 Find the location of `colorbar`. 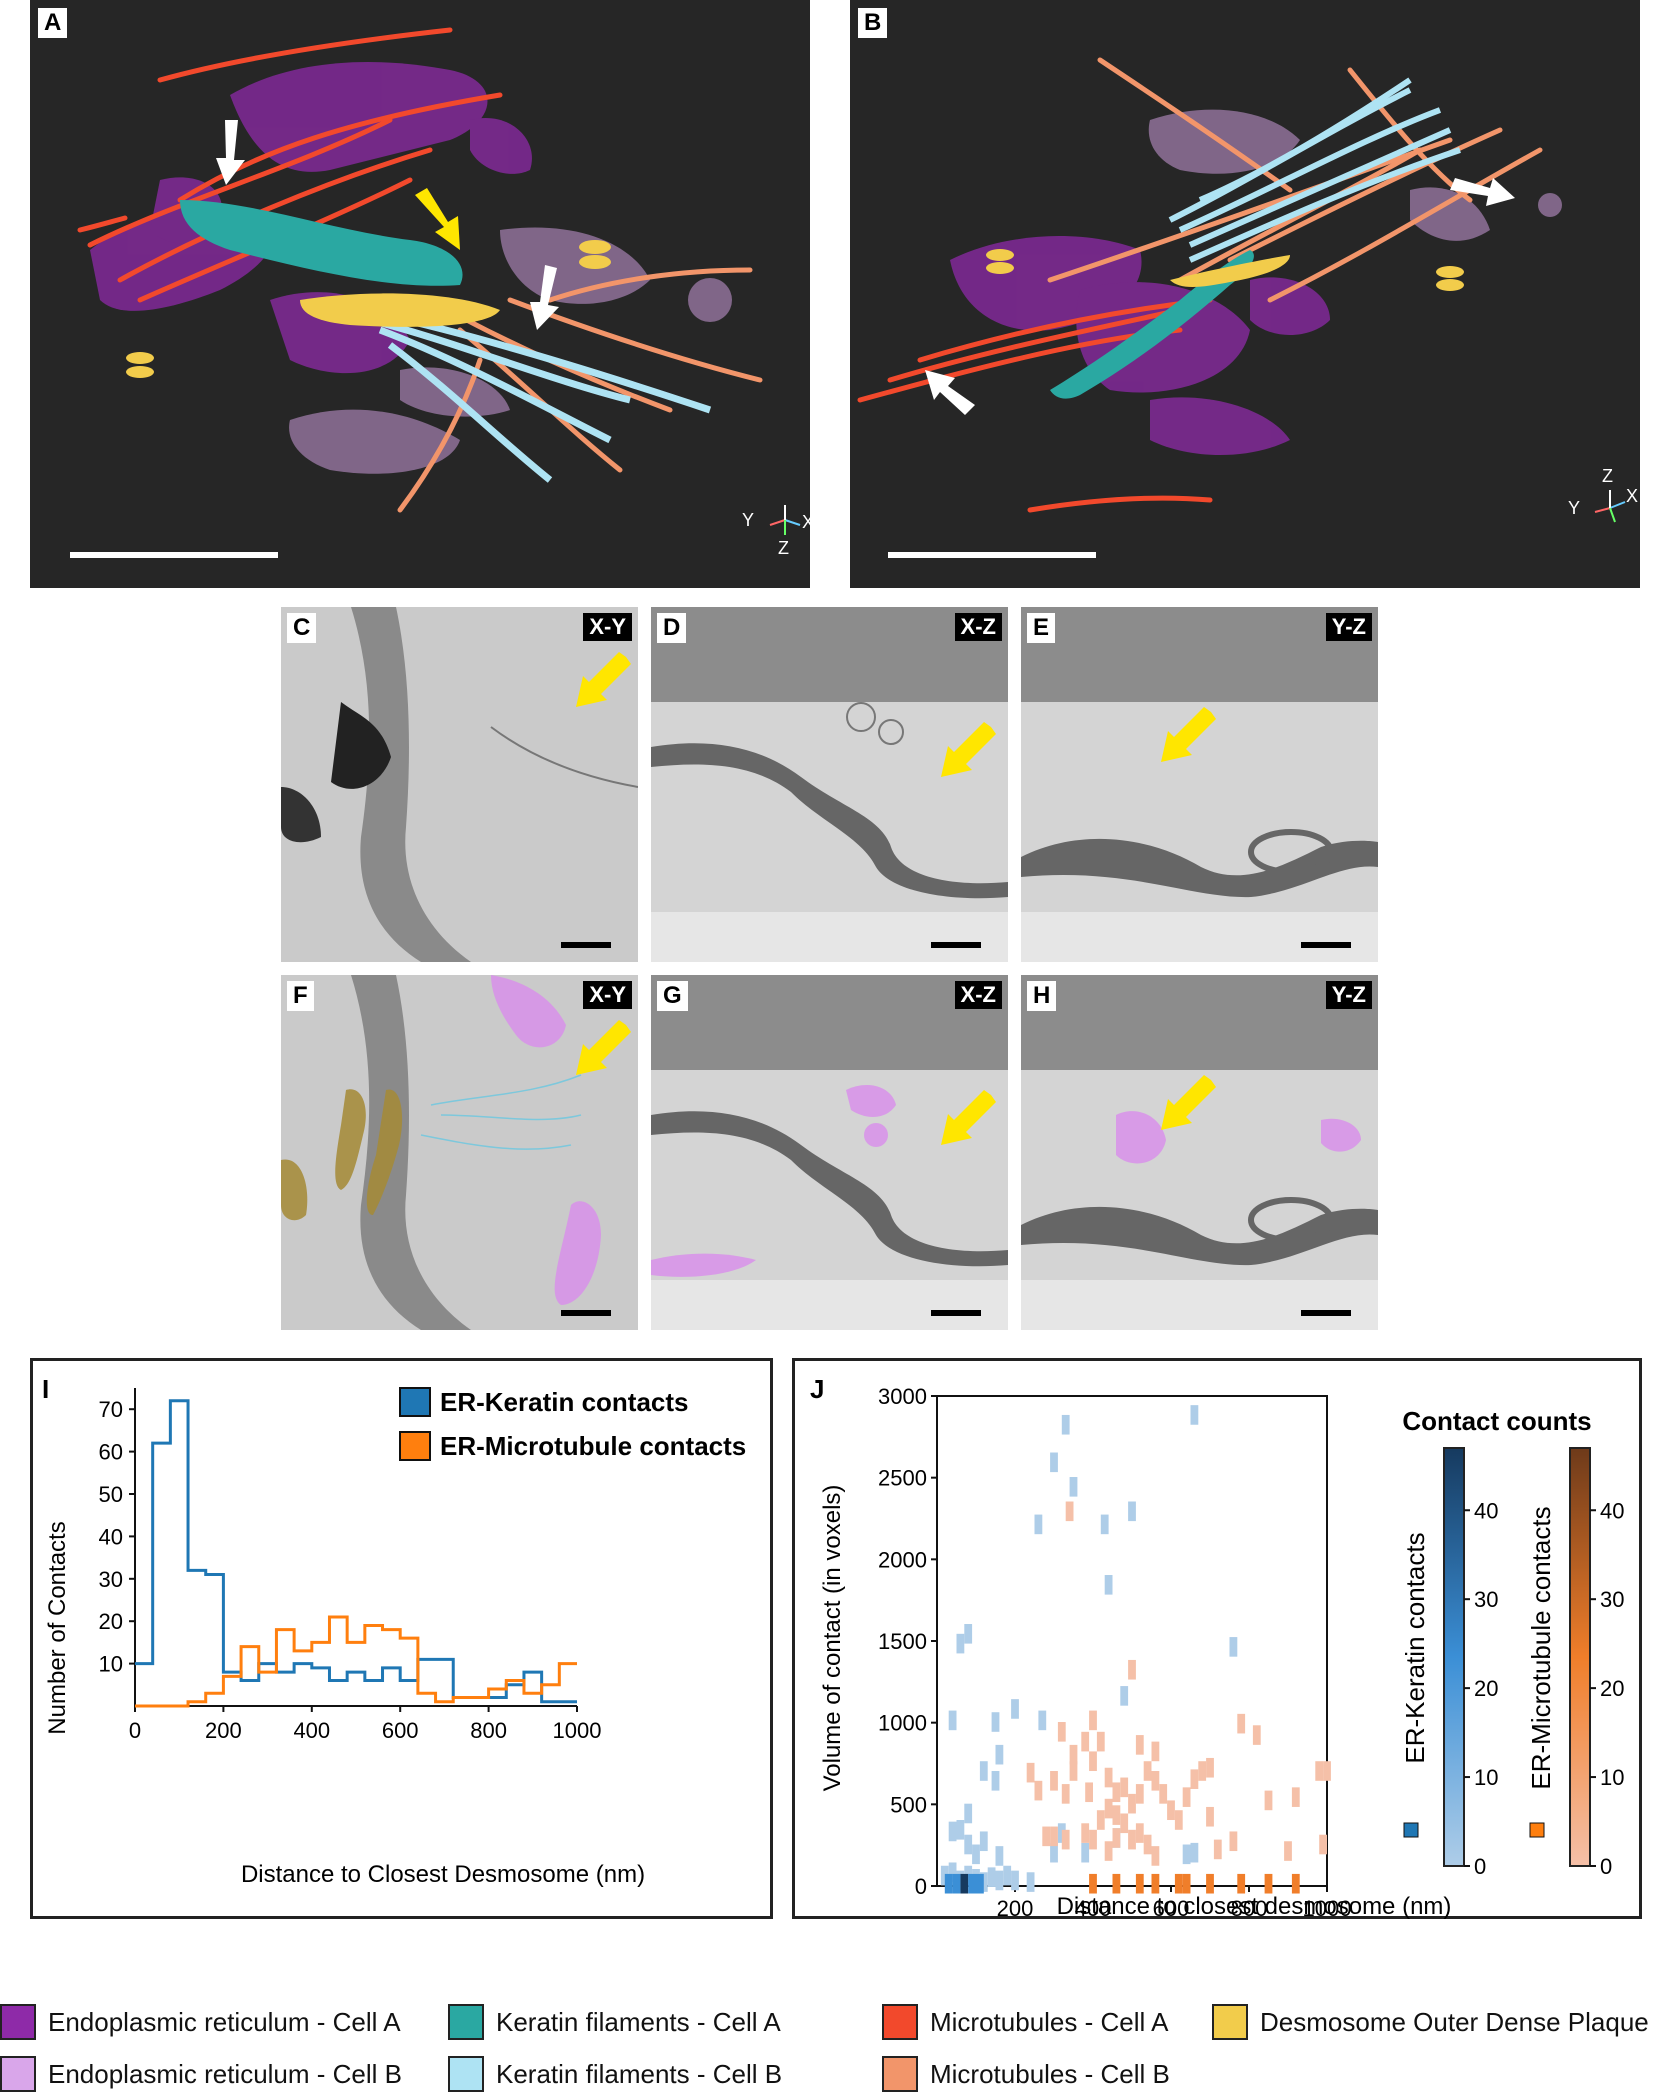

colorbar is located at coordinates (1454, 1657).